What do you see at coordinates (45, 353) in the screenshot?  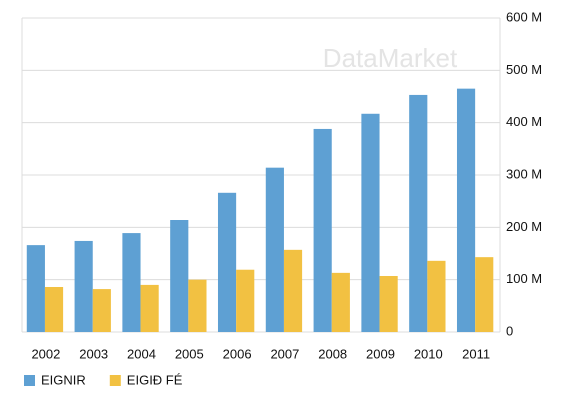 I see `x-tick-label: 2002` at bounding box center [45, 353].